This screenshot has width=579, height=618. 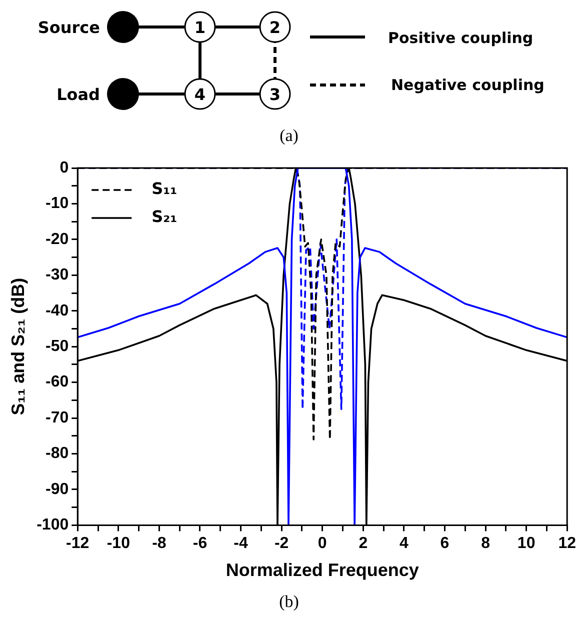 What do you see at coordinates (322, 570) in the screenshot?
I see `x-axis-title: Normalized Frequency` at bounding box center [322, 570].